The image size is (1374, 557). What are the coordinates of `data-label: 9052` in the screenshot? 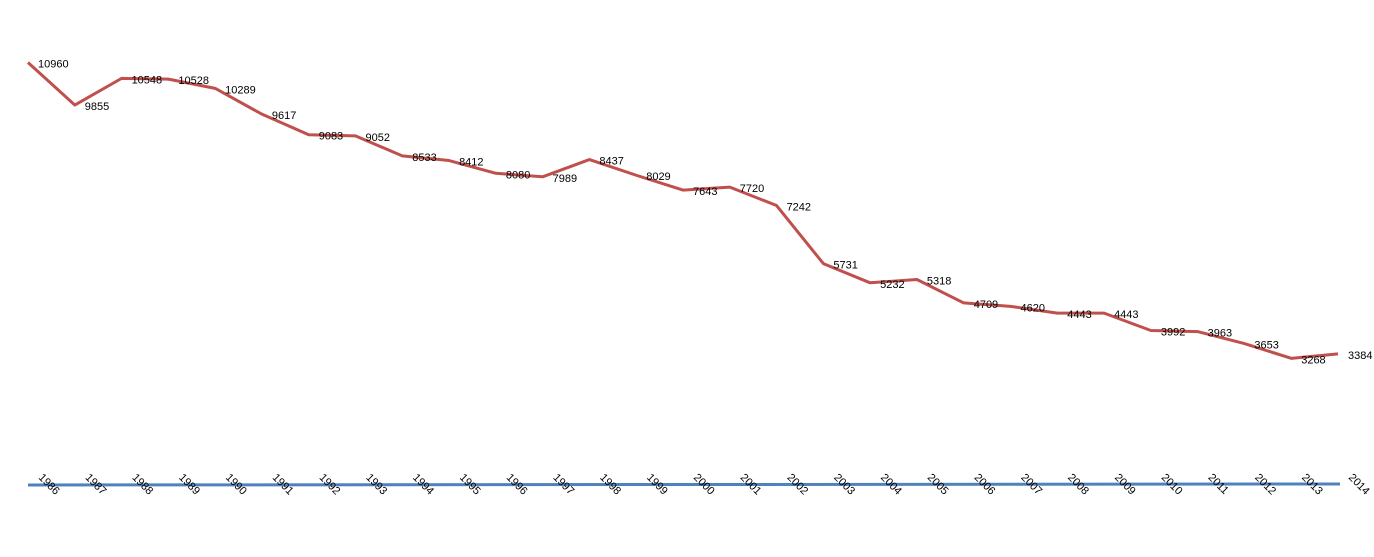 It's located at (378, 138).